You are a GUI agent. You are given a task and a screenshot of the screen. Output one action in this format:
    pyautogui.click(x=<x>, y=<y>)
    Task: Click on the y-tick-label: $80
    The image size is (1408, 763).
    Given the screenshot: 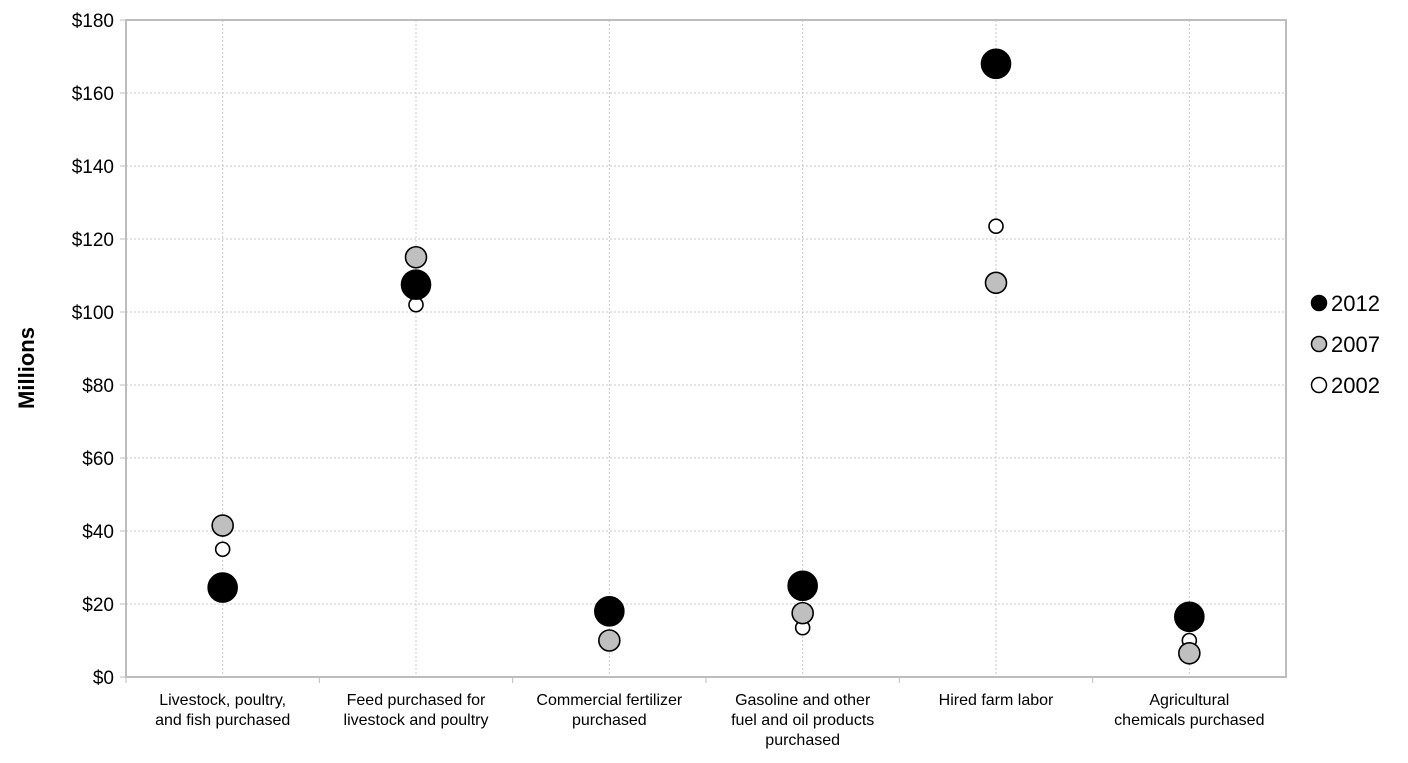 What is the action you would take?
    pyautogui.click(x=98, y=386)
    